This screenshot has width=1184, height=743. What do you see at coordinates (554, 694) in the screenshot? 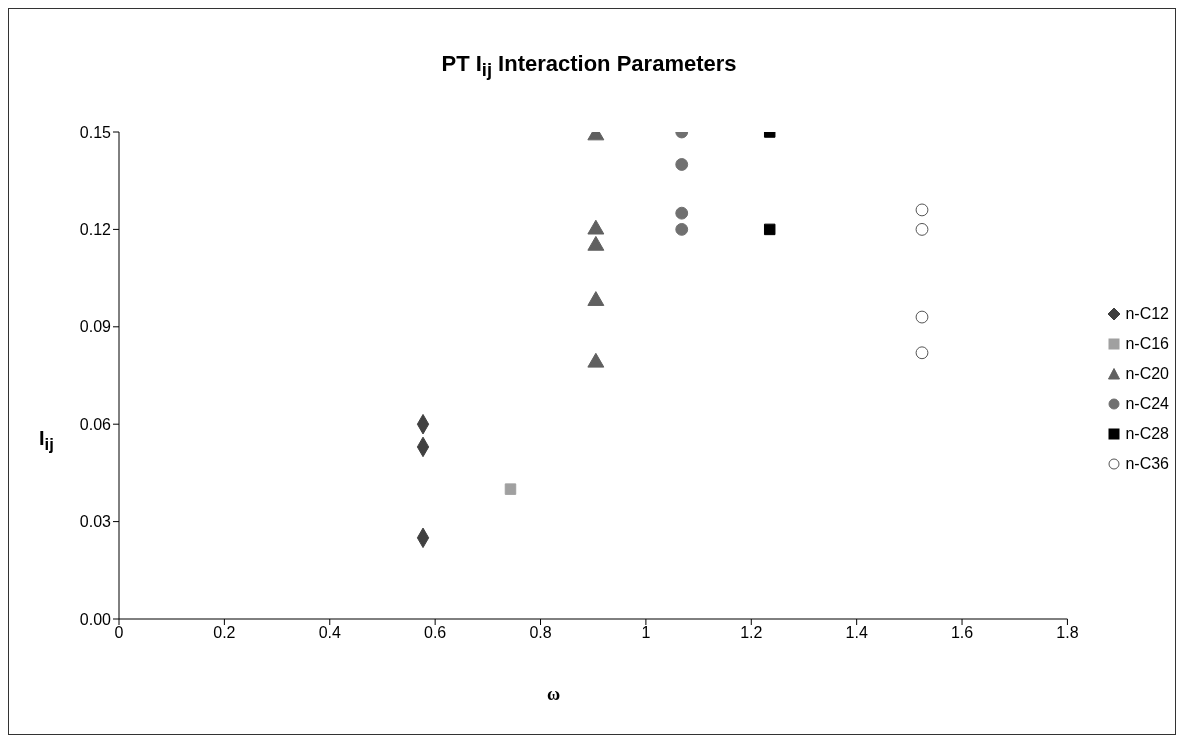
I see `x-axis-title: ω` at bounding box center [554, 694].